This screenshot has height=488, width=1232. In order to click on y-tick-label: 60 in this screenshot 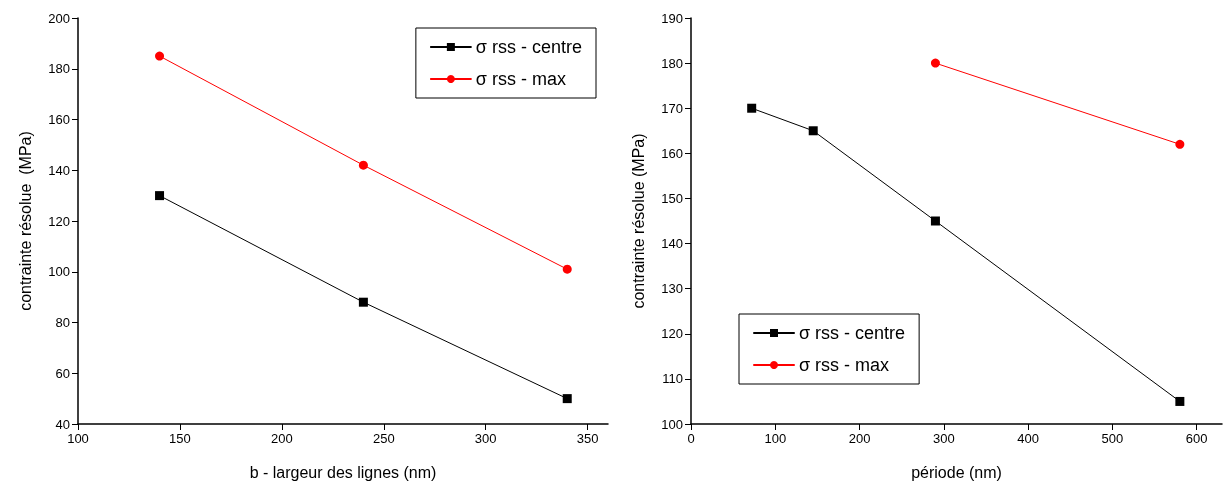, I will do `click(62, 373)`.